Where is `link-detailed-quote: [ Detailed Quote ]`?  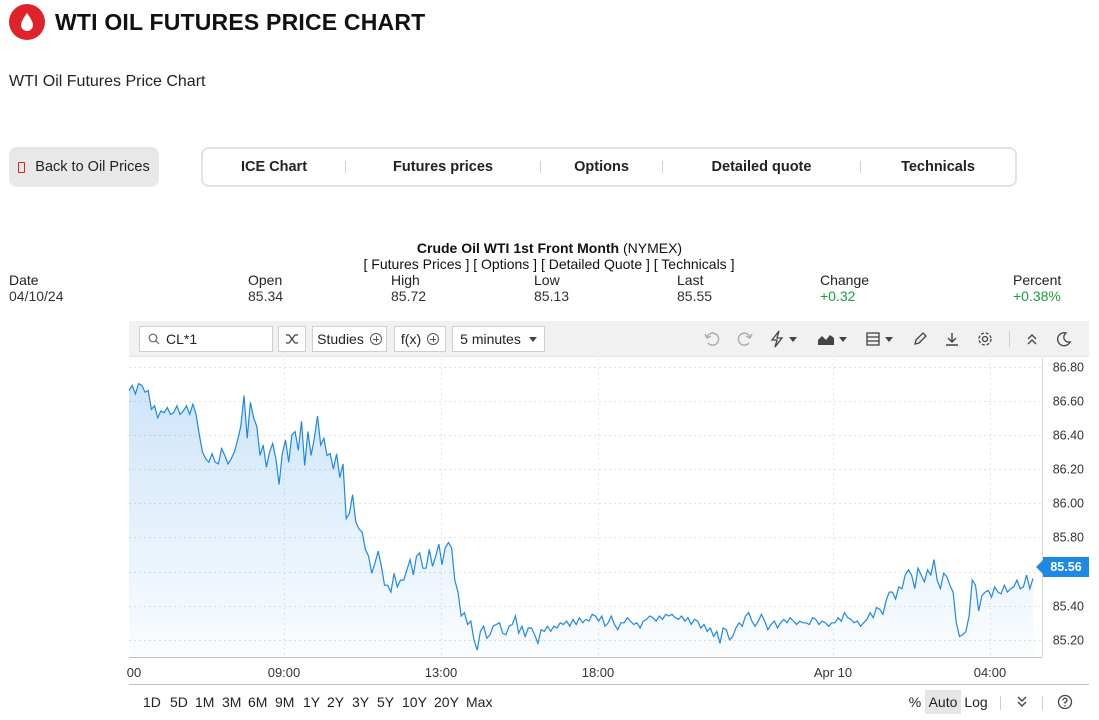 link-detailed-quote: [ Detailed Quote ] is located at coordinates (595, 264).